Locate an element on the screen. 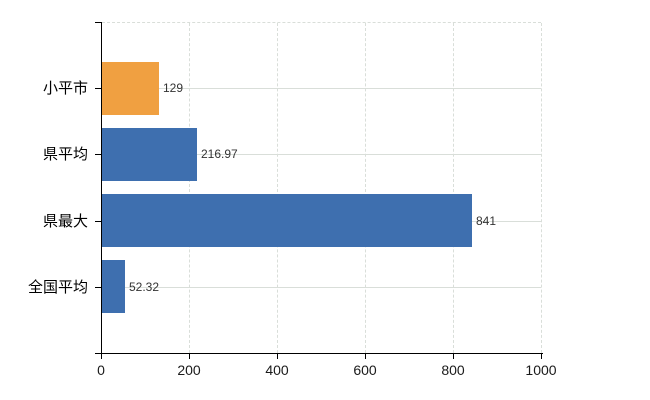  y-axis-end-tick is located at coordinates (98, 22).